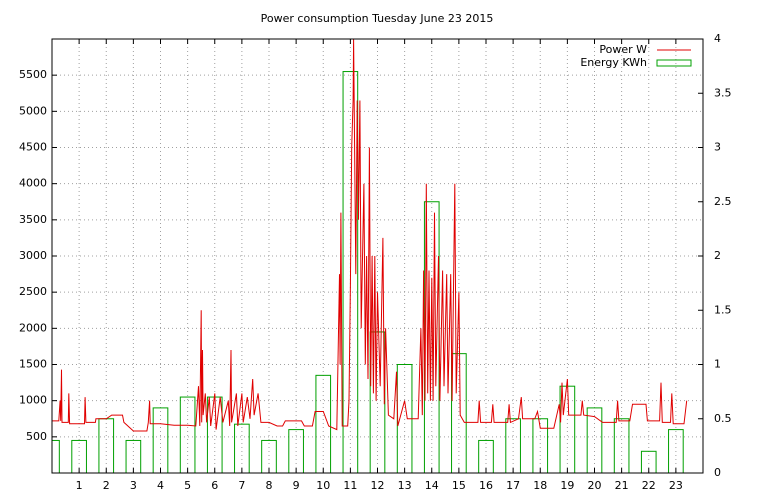  I want to click on x-tick-label: 20, so click(595, 485).